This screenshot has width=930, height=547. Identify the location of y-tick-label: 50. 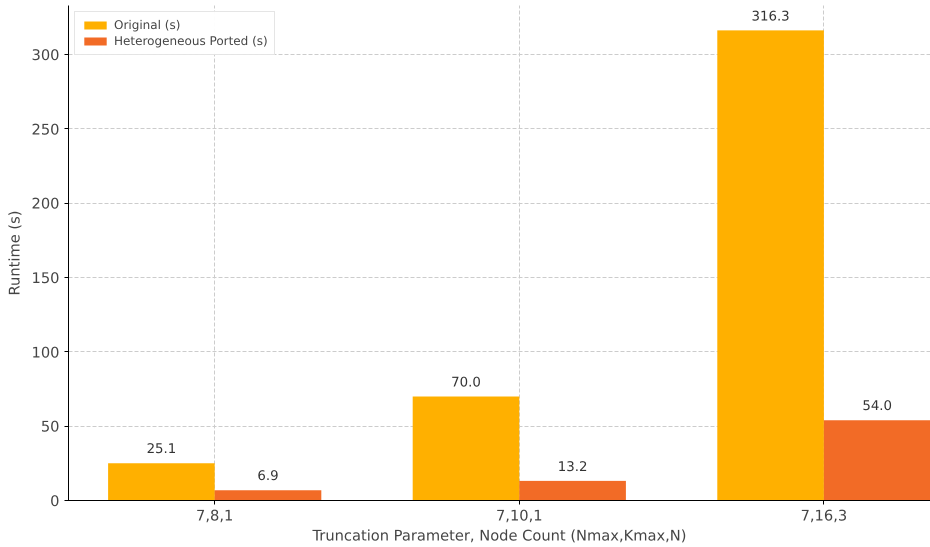
(50, 427).